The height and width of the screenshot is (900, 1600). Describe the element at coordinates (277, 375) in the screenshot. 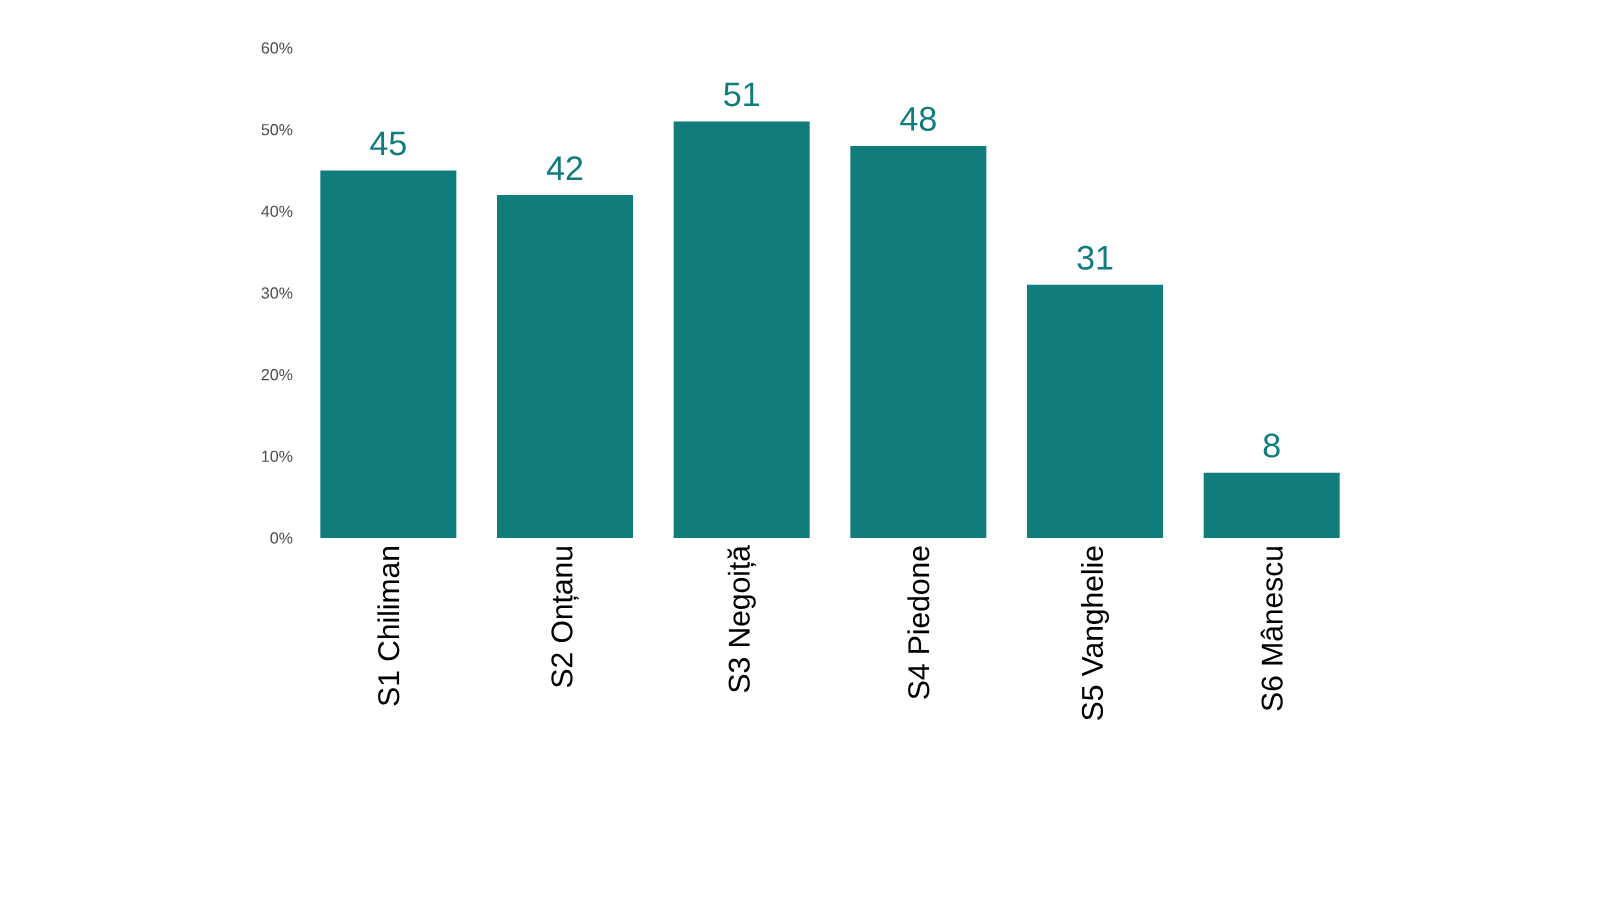

I see `y-tick-label: 20%` at that location.